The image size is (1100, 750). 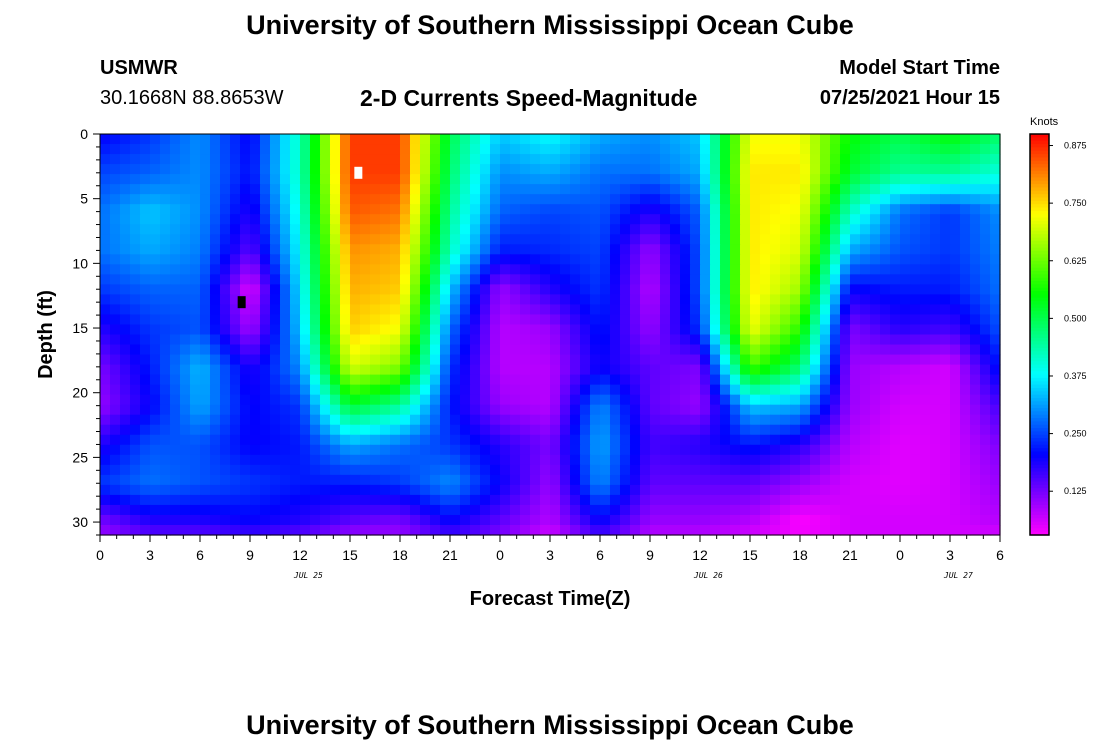 What do you see at coordinates (1075, 434) in the screenshot?
I see `colorbar-tick-label: 0.250` at bounding box center [1075, 434].